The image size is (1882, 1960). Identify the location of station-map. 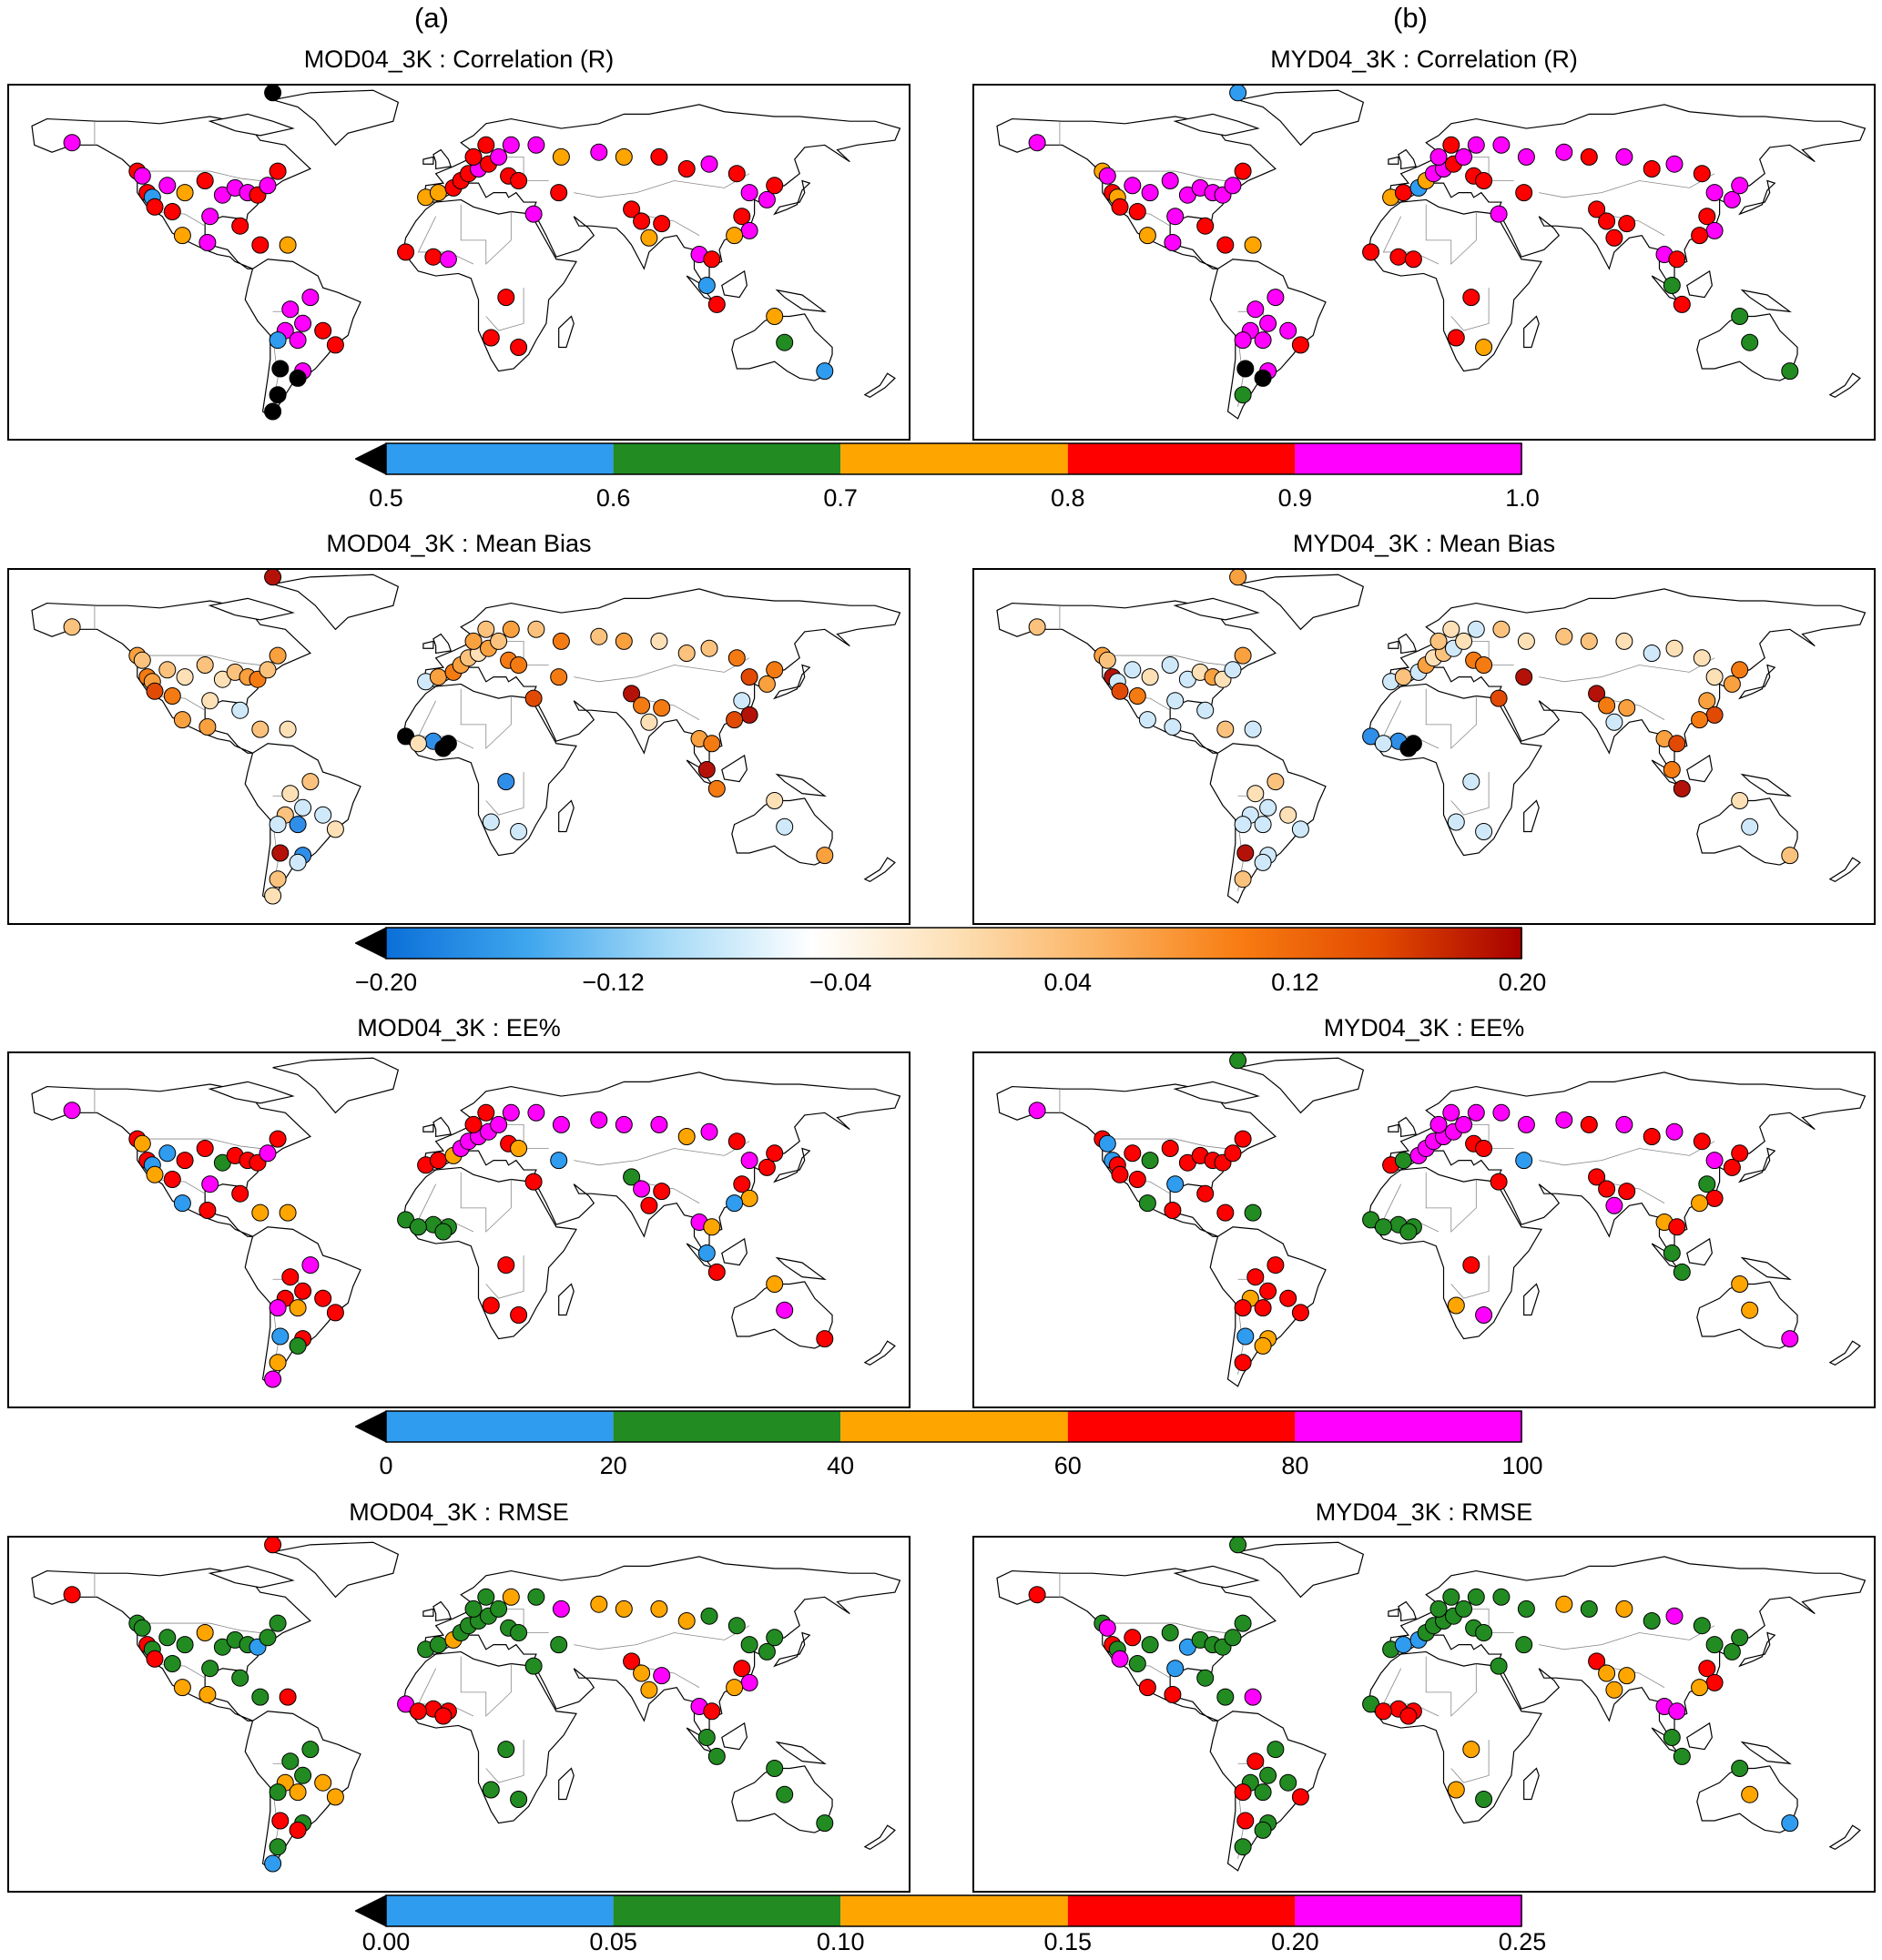
(1424, 262).